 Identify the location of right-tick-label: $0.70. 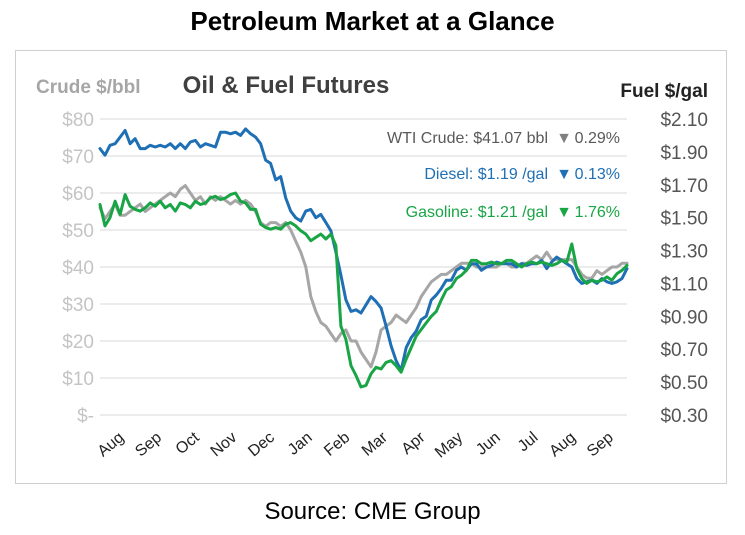
(684, 350).